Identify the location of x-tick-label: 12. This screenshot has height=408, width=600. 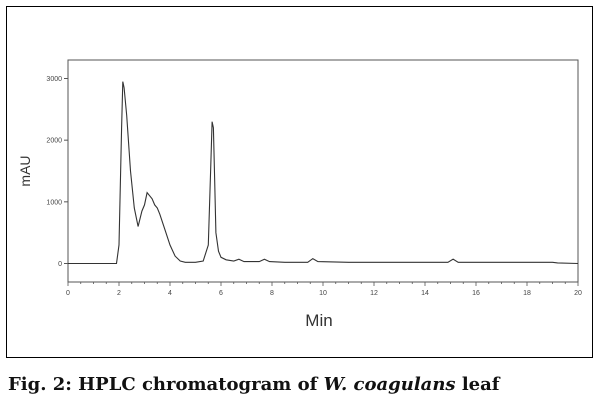
(374, 293).